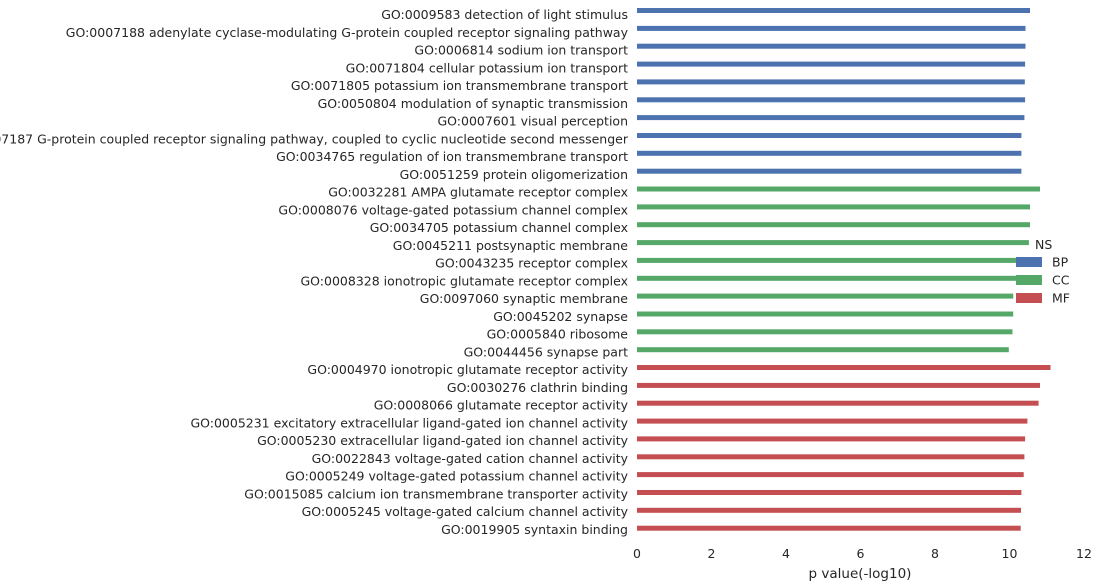 The image size is (1097, 587). I want to click on category-label: GO:0009583 detection of light stimulus, so click(504, 14).